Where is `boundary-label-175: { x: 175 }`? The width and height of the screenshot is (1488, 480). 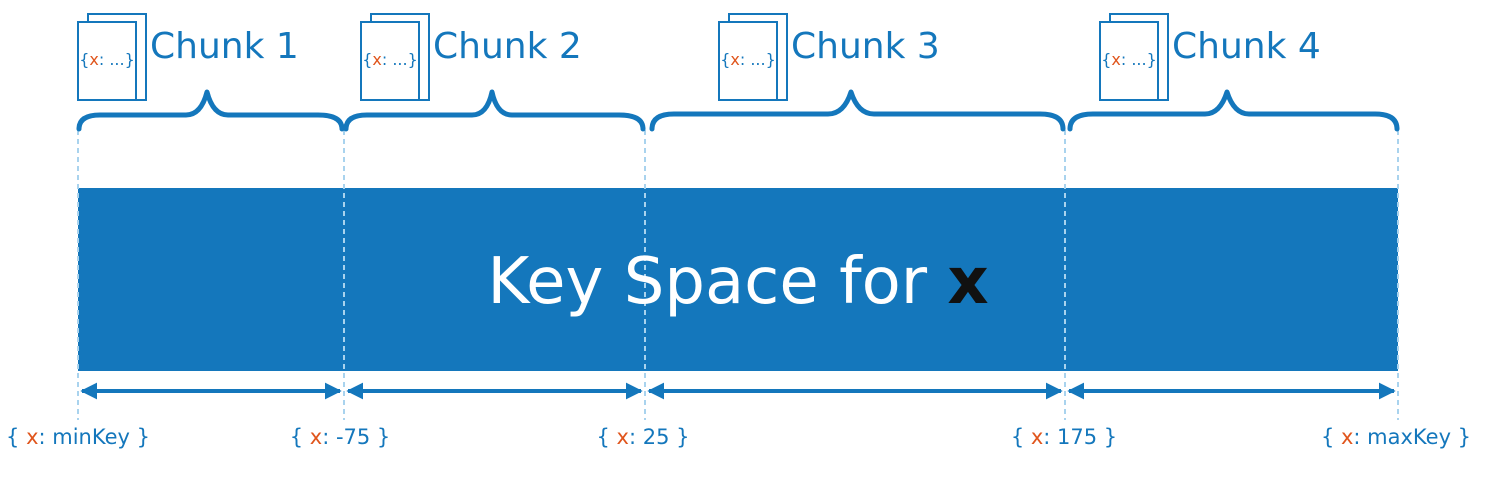 boundary-label-175: { x: 175 } is located at coordinates (1064, 437).